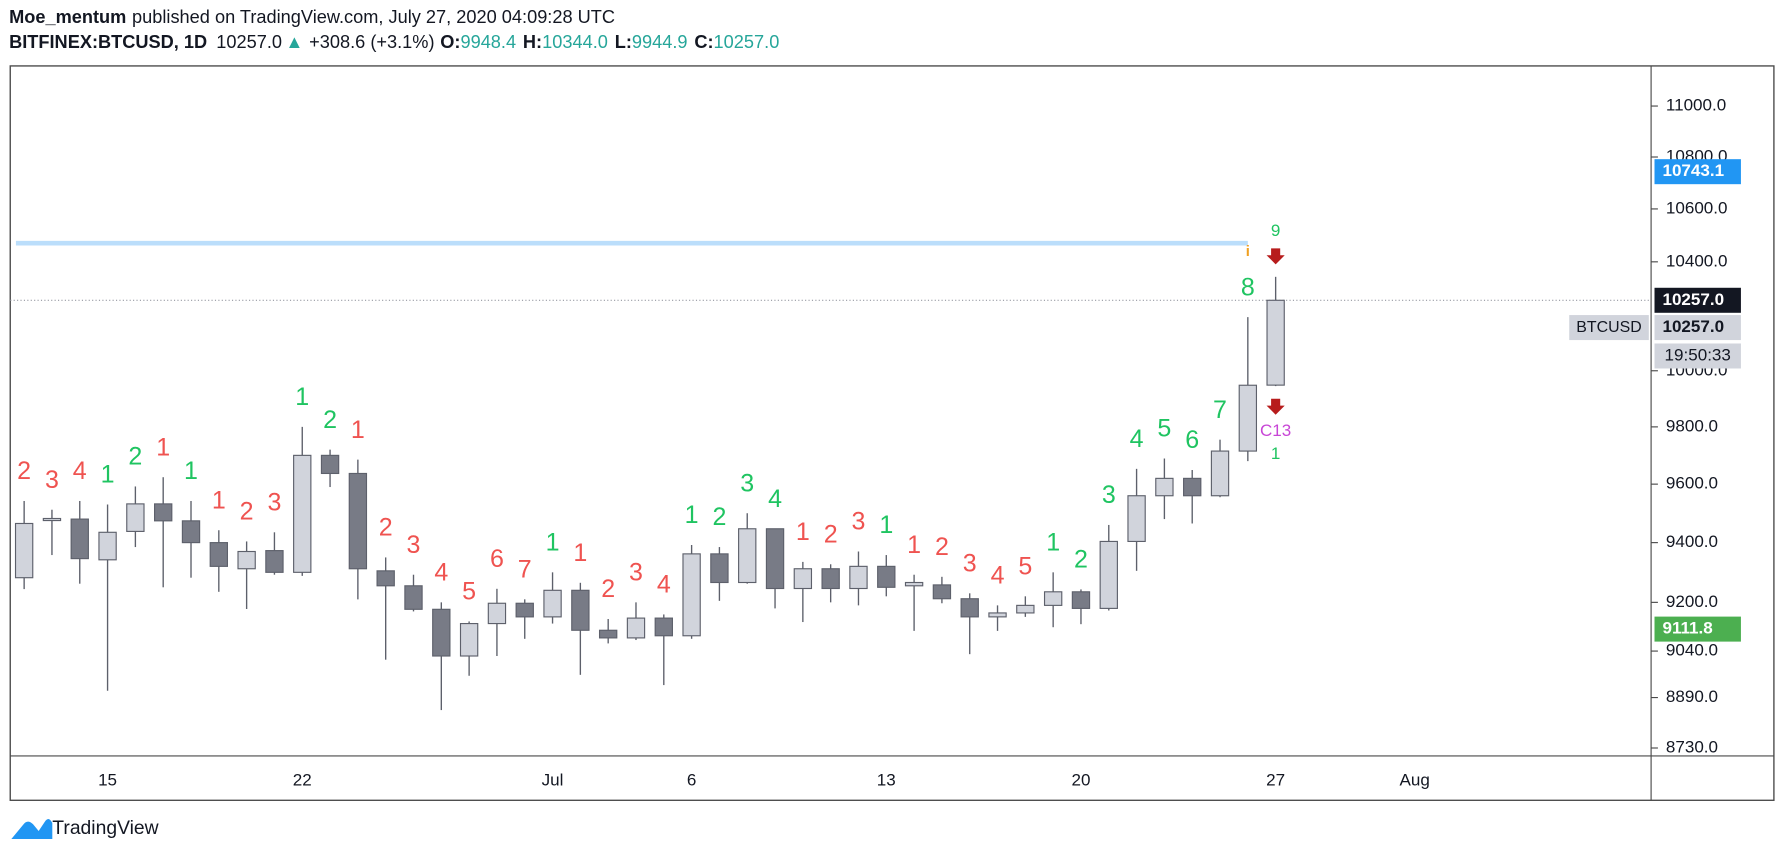 The image size is (1783, 856). I want to click on high-value: 10344.0, so click(575, 42).